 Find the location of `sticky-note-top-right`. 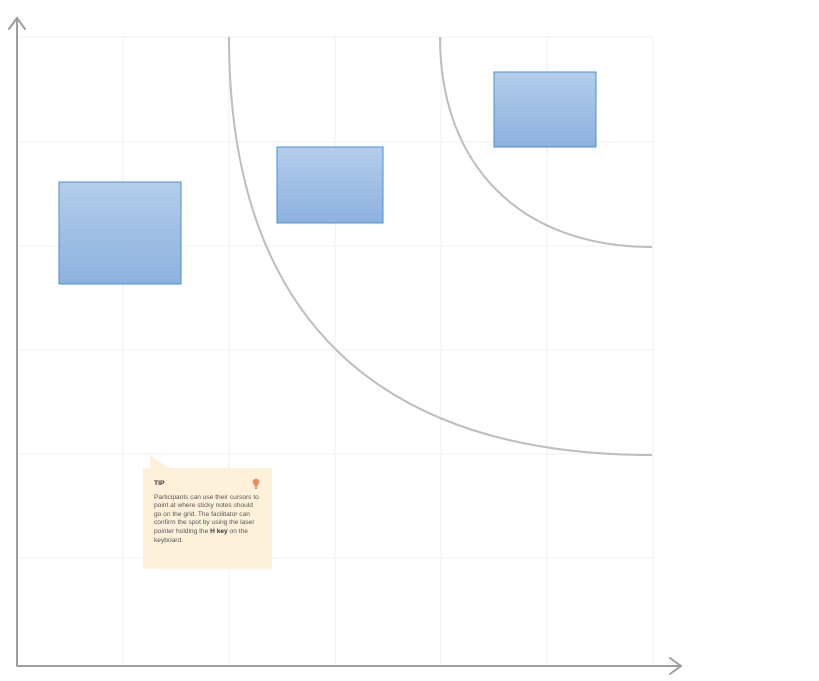

sticky-note-top-right is located at coordinates (545, 109).